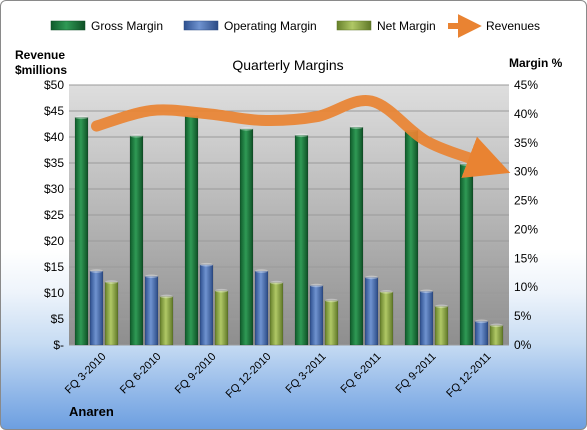 This screenshot has height=430, width=587. I want to click on revenue-line-group, so click(301, 136).